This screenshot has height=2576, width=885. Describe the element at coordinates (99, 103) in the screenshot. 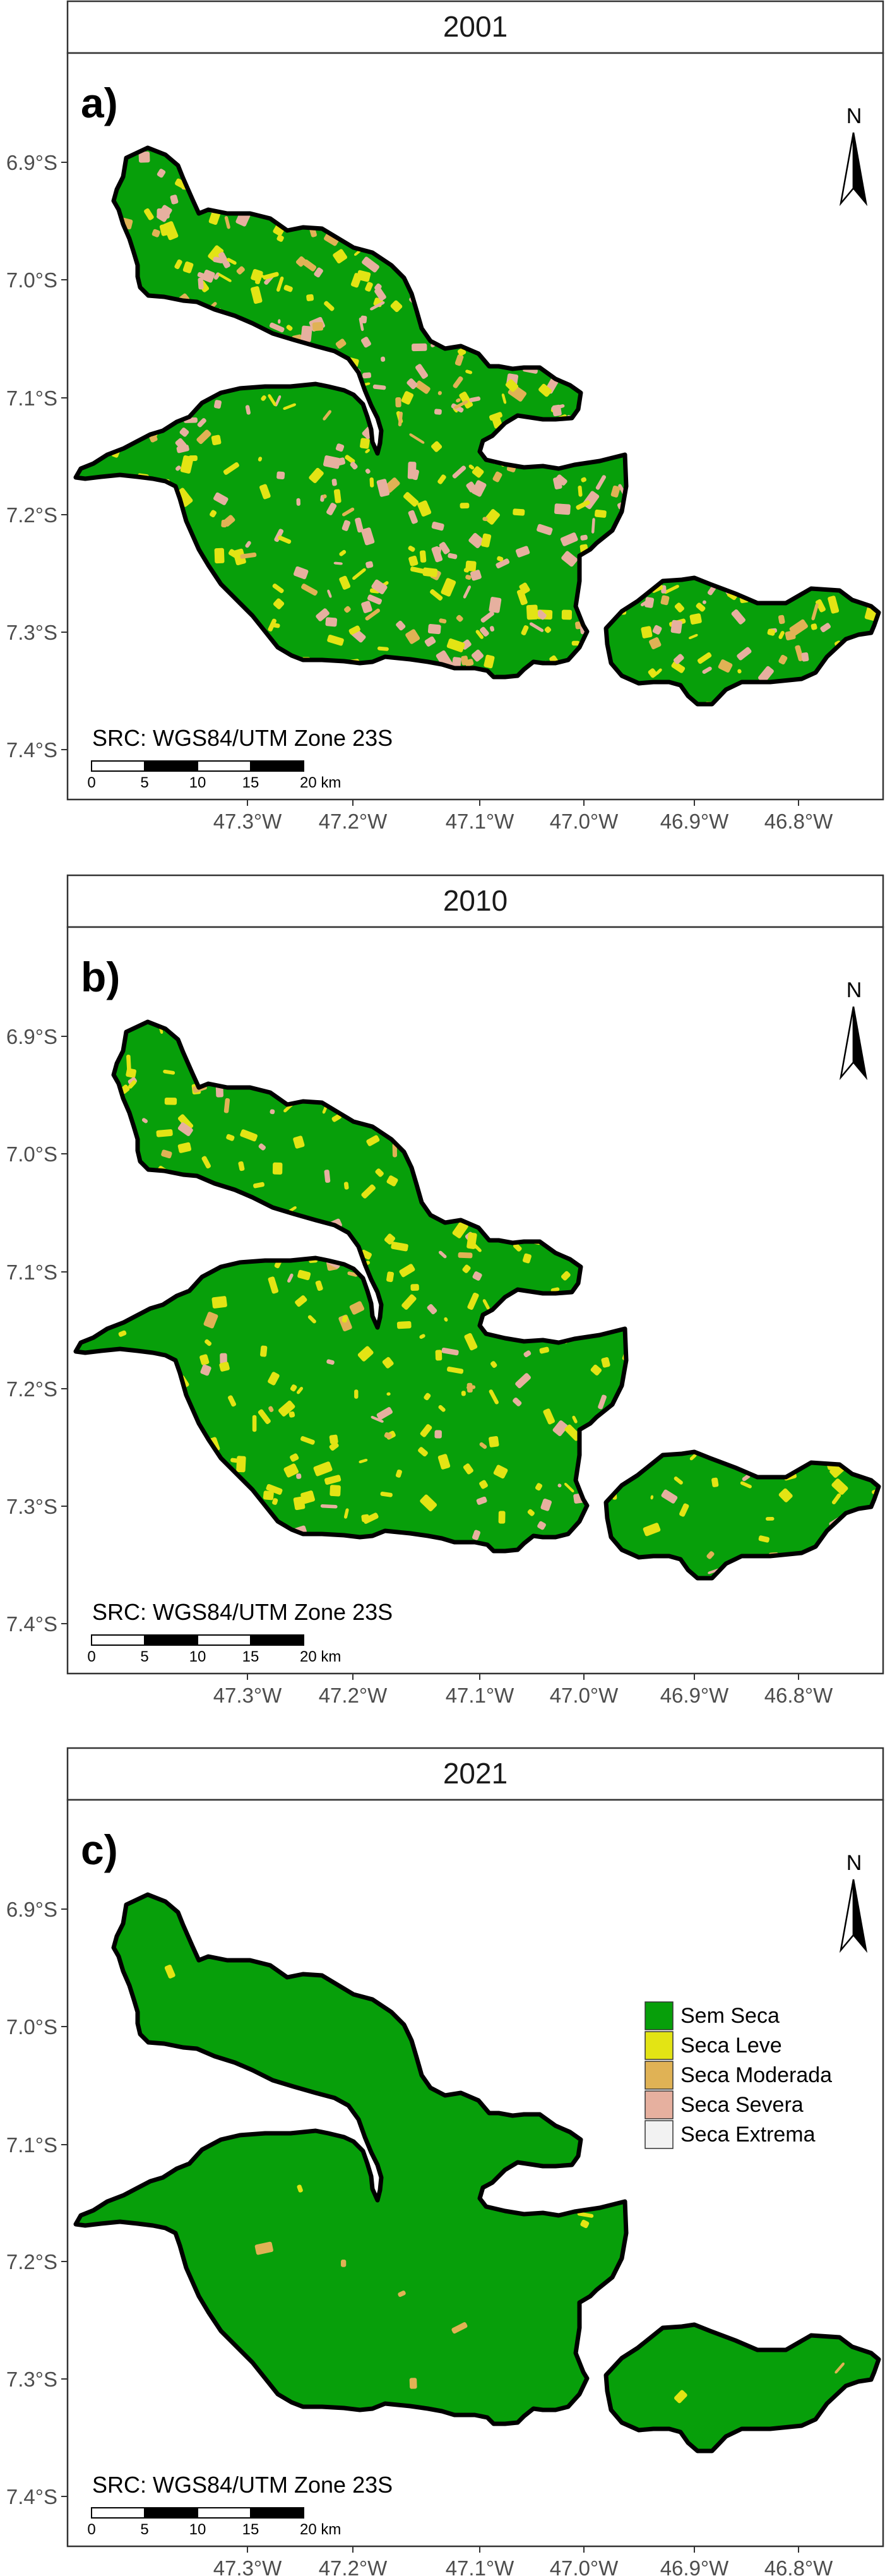

I see `panel-letter: a)` at that location.